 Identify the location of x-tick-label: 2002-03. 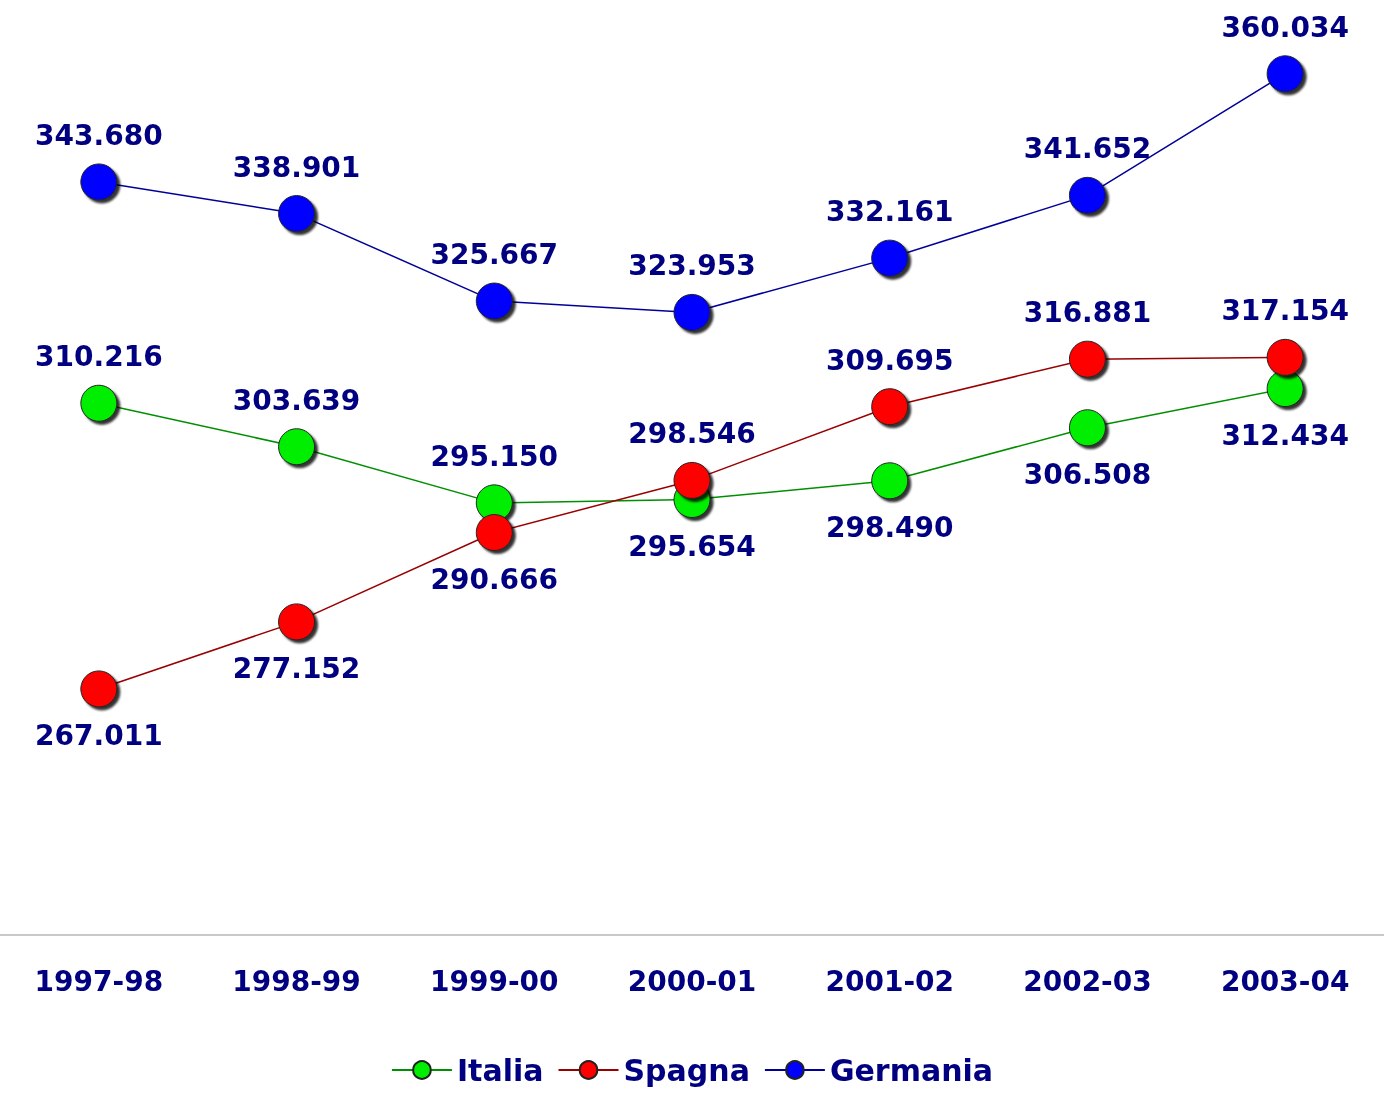
(1087, 981).